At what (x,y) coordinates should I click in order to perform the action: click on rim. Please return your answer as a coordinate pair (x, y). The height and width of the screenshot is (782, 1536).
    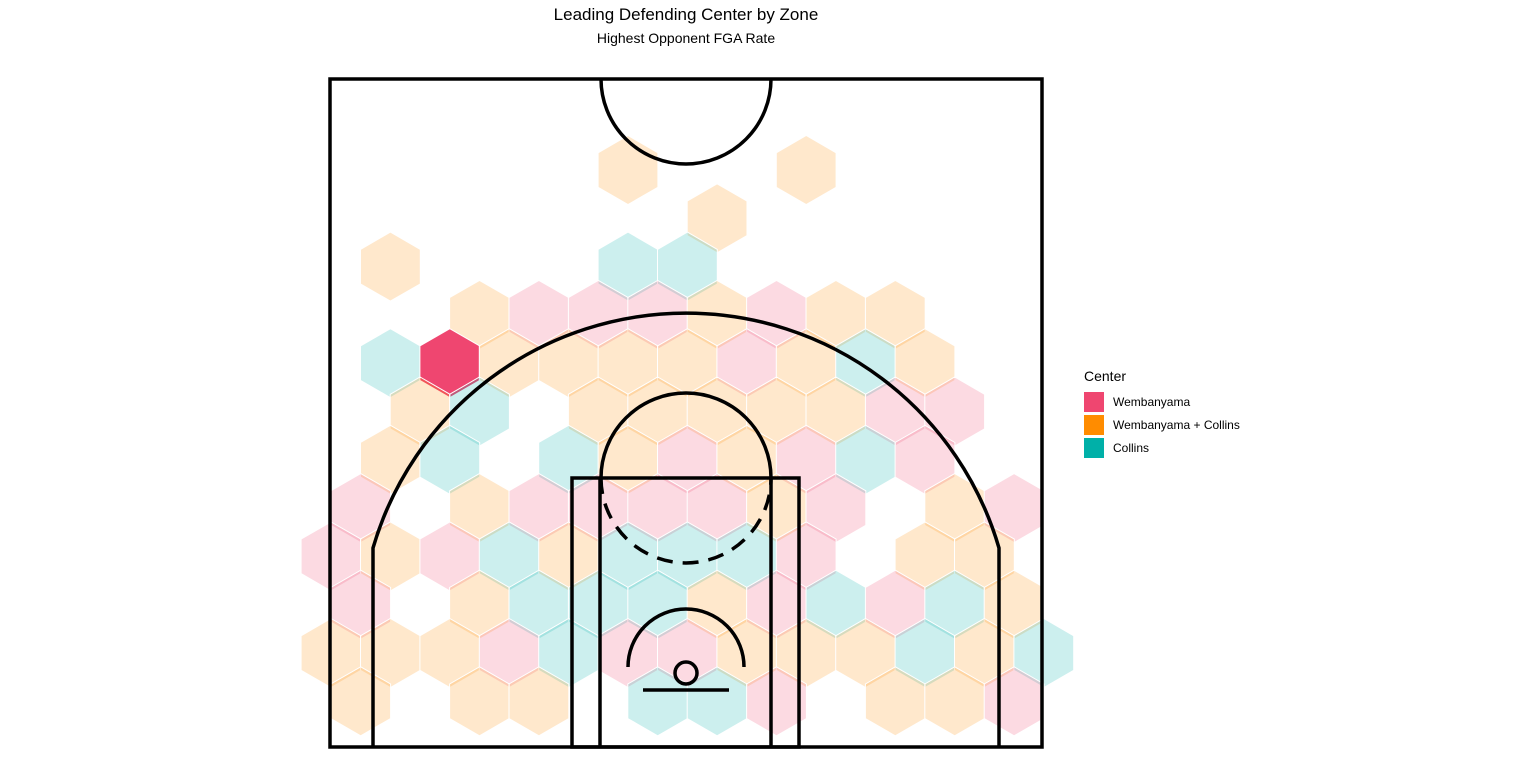
    Looking at the image, I should click on (686, 673).